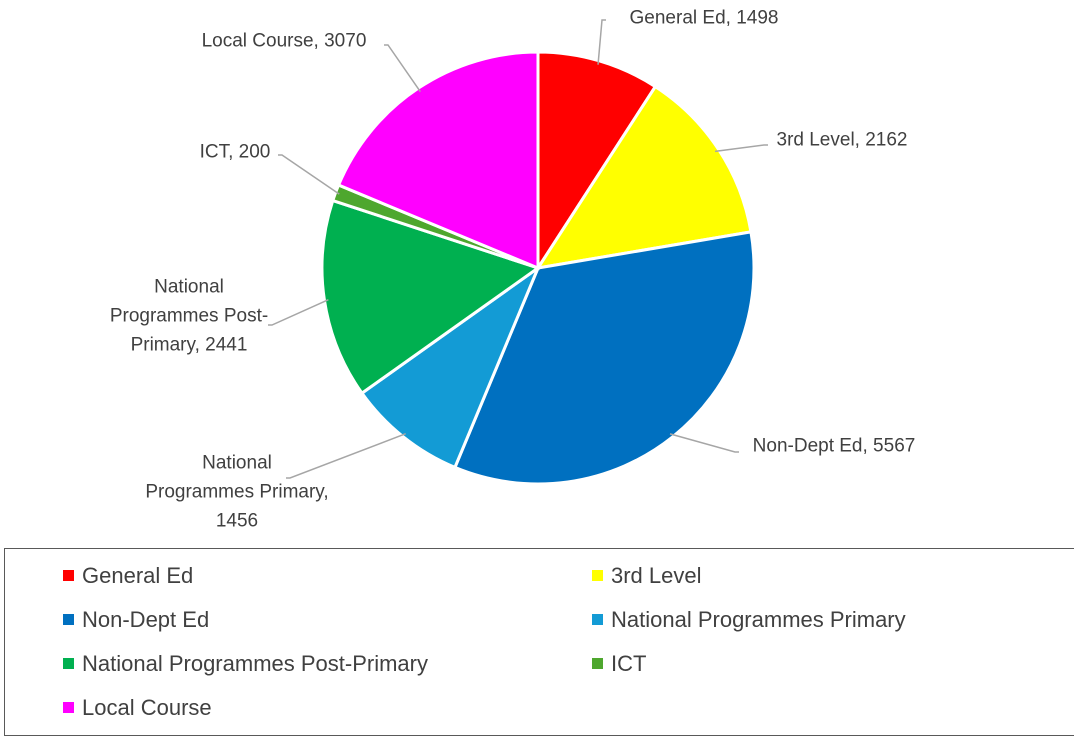 The image size is (1074, 739). What do you see at coordinates (255, 663) in the screenshot?
I see `legend-label: National Programmes Post-Primary` at bounding box center [255, 663].